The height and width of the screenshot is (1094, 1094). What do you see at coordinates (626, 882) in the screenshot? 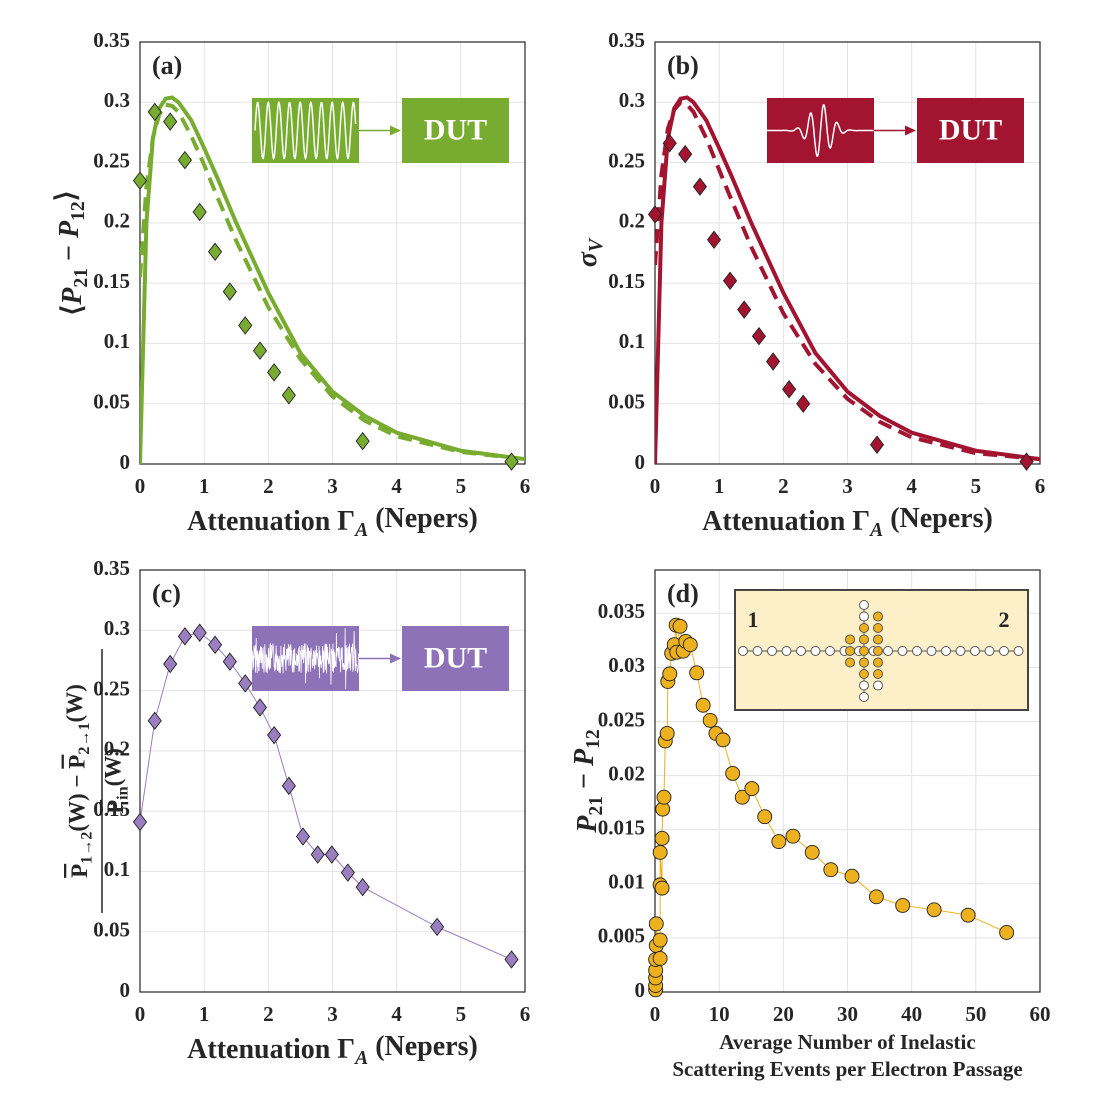
I see `y-tick-label: 0.01` at bounding box center [626, 882].